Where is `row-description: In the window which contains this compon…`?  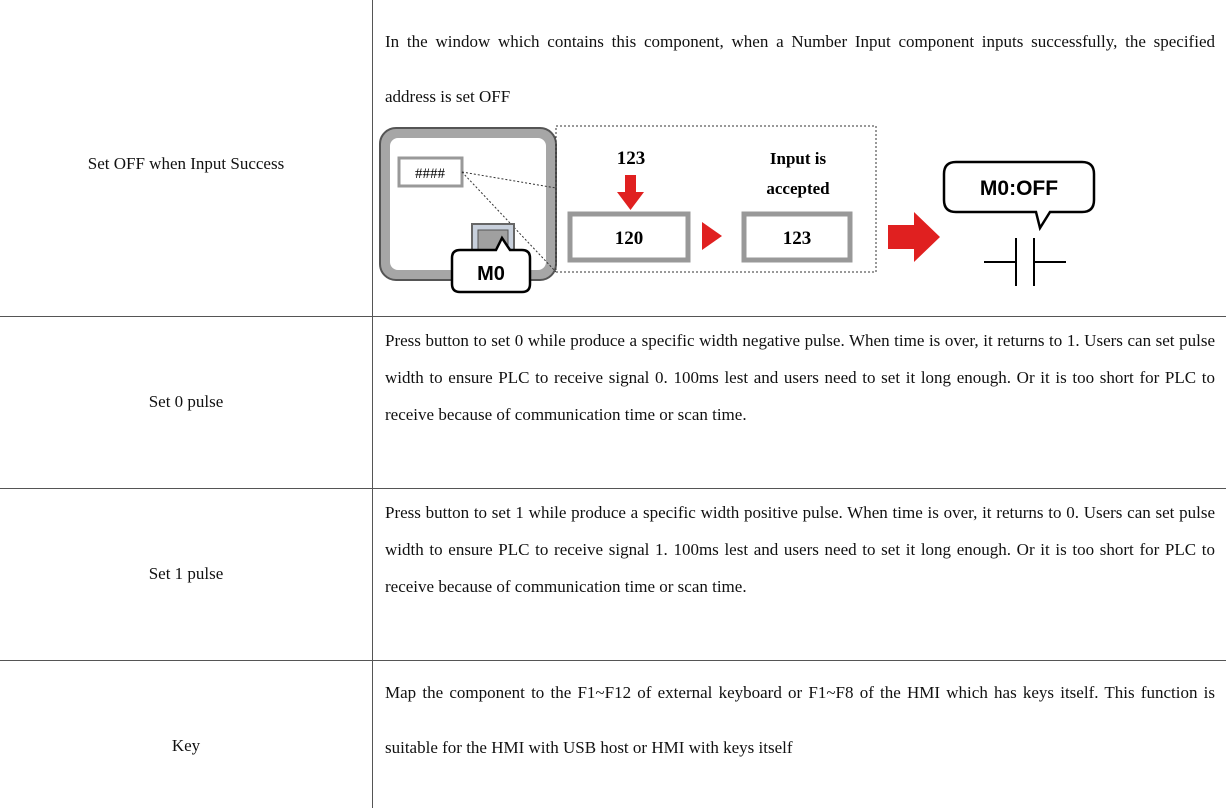 row-description: In the window which contains this compon… is located at coordinates (800, 69).